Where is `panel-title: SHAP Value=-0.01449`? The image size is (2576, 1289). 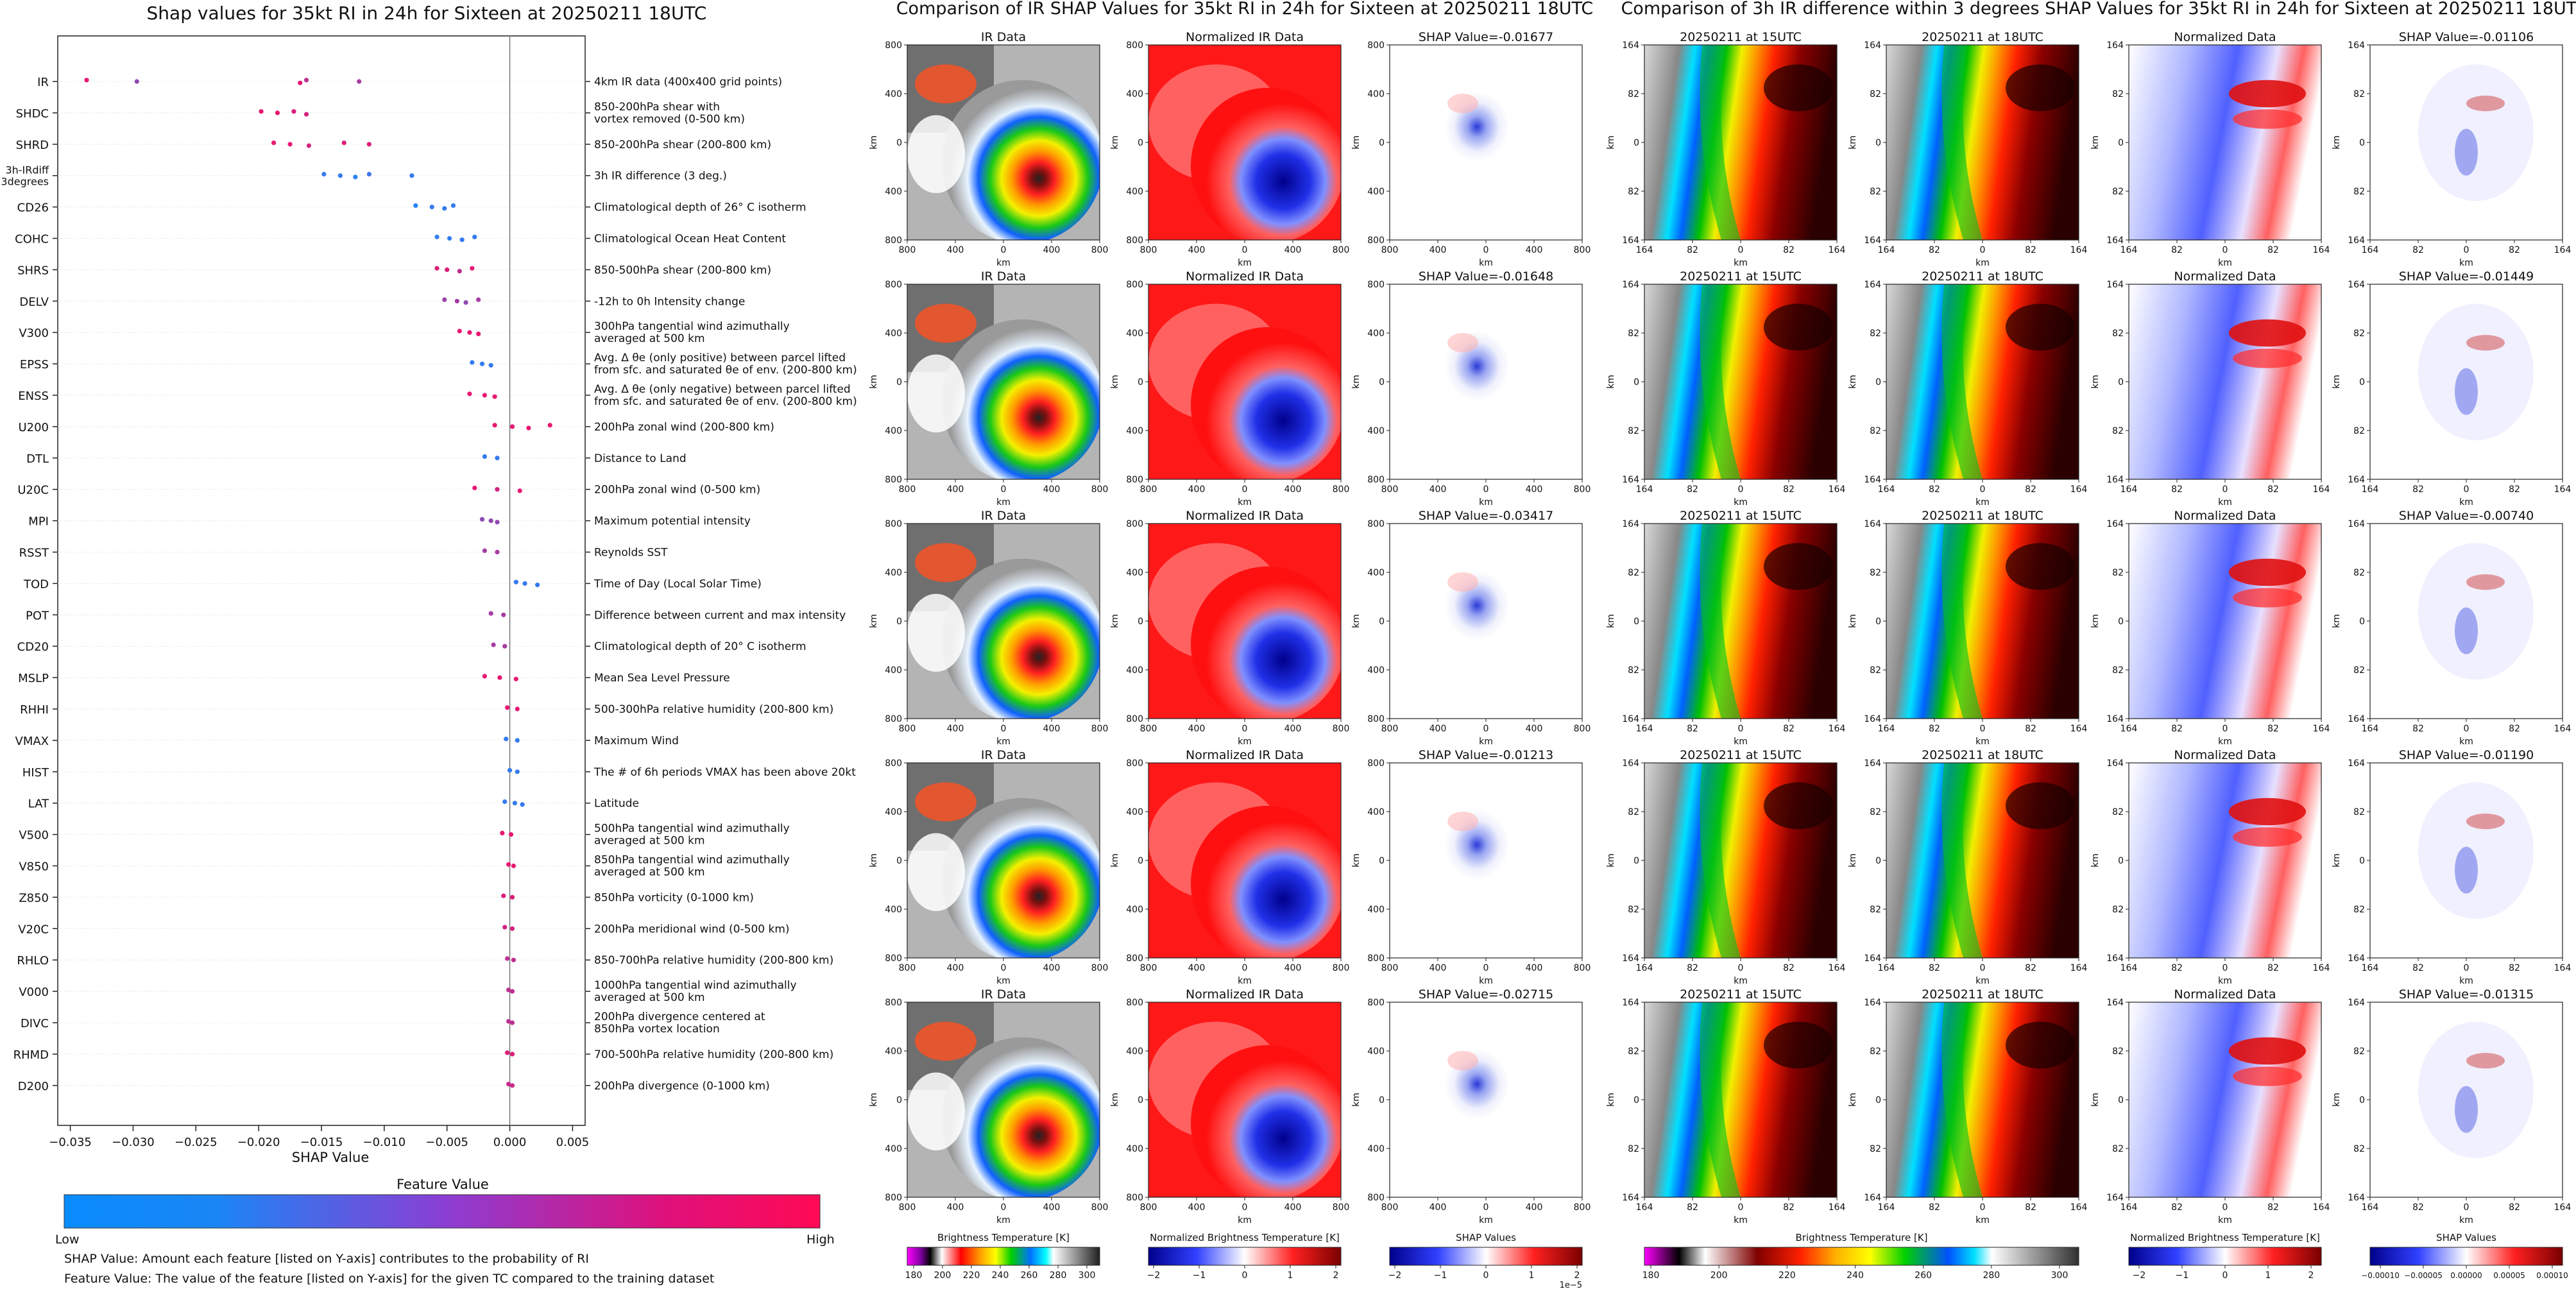
panel-title: SHAP Value=-0.01449 is located at coordinates (2466, 276).